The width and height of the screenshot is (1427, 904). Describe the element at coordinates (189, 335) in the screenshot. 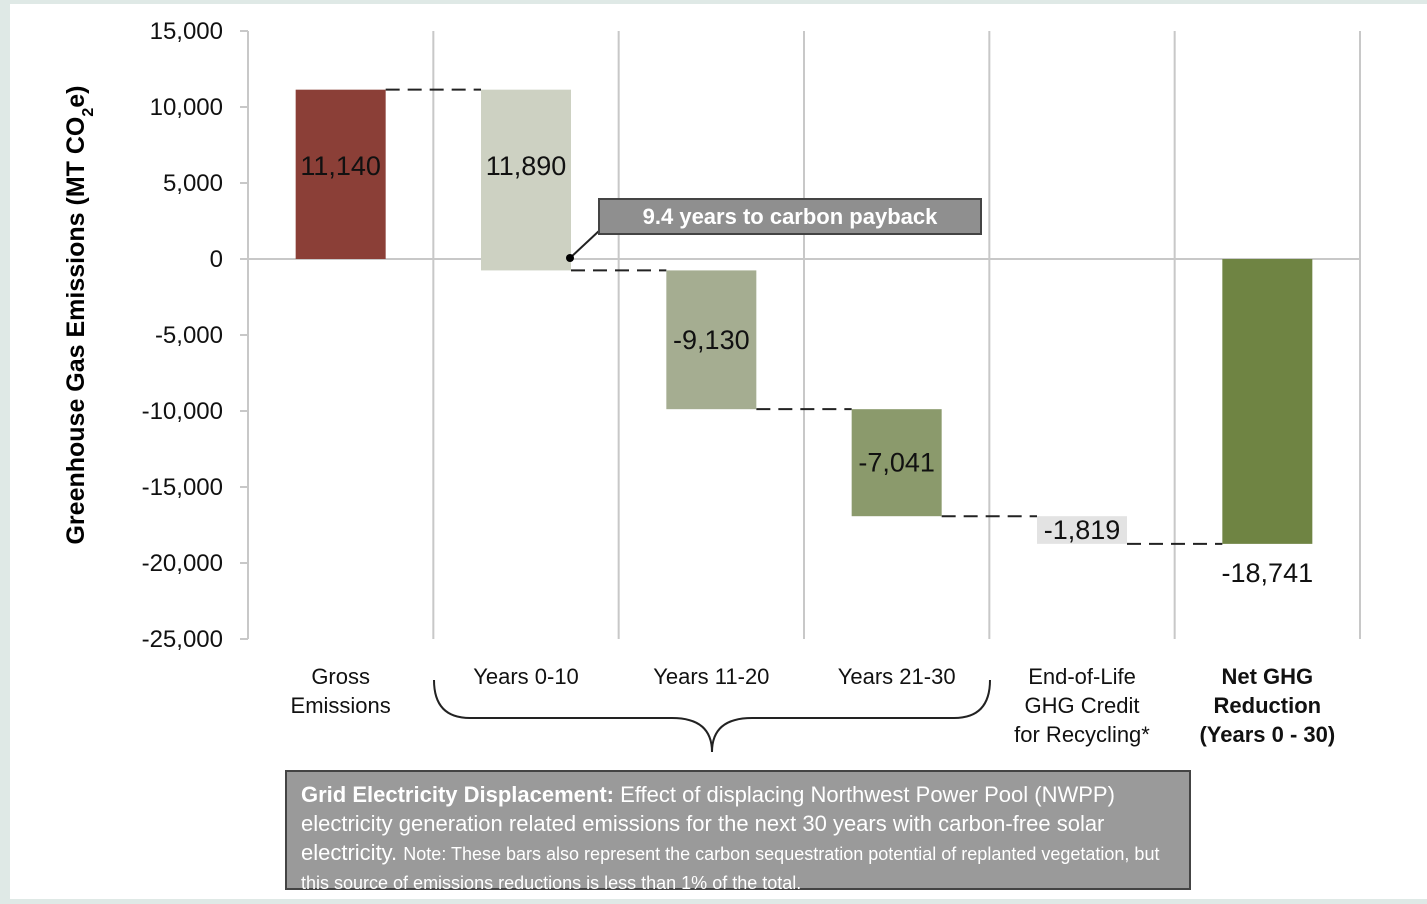

I see `y-tick-label: -5,000` at that location.